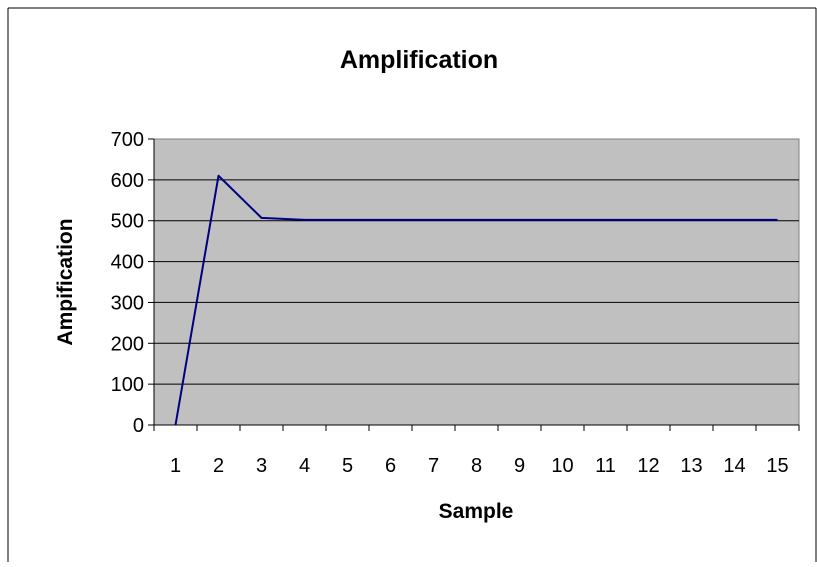  Describe the element at coordinates (261, 466) in the screenshot. I see `x-tick-label: 3` at that location.